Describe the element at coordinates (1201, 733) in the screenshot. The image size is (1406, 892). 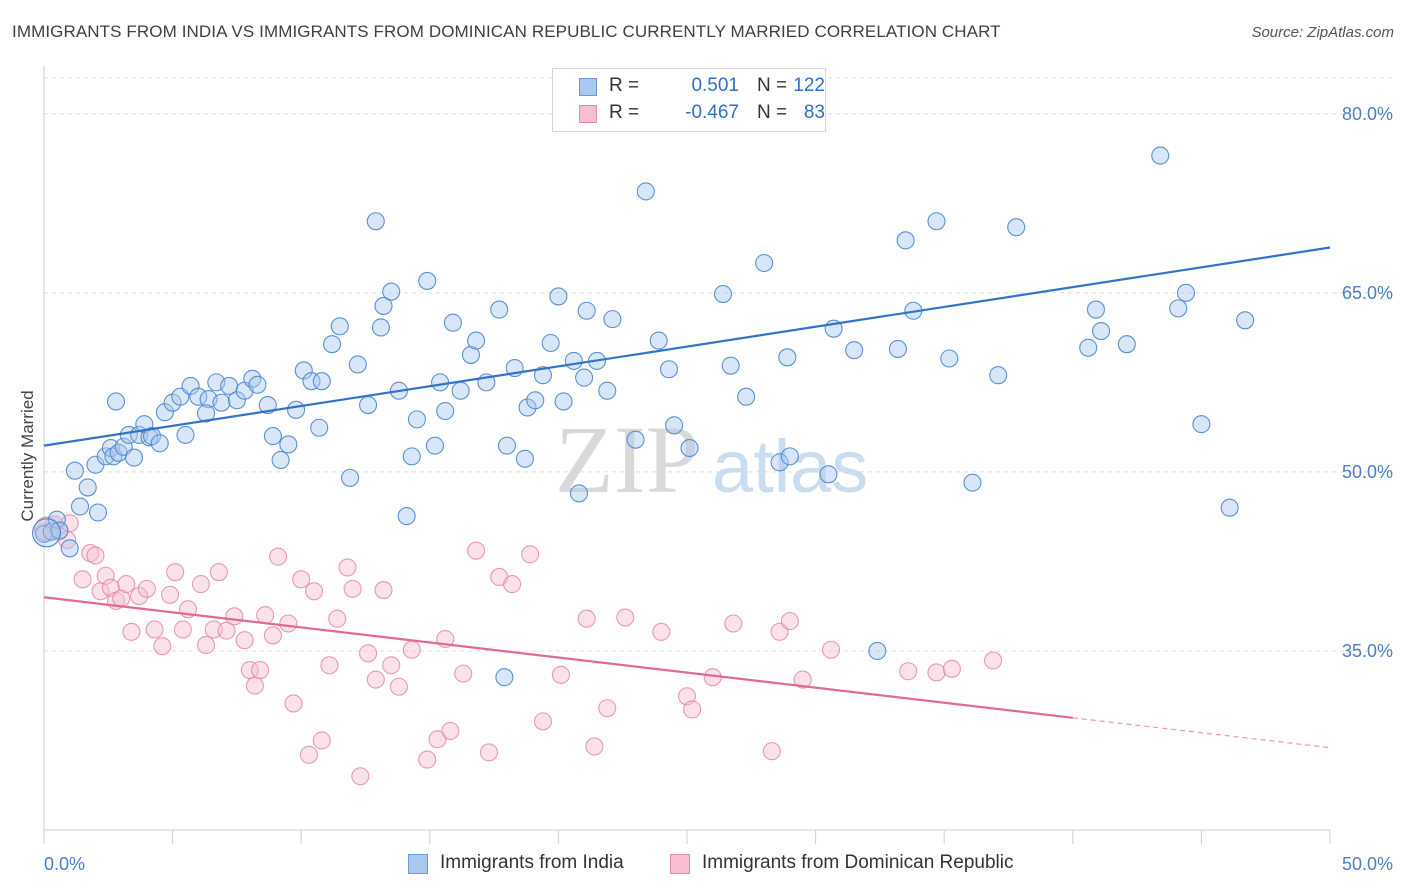
I see `dr-trend-extension` at that location.